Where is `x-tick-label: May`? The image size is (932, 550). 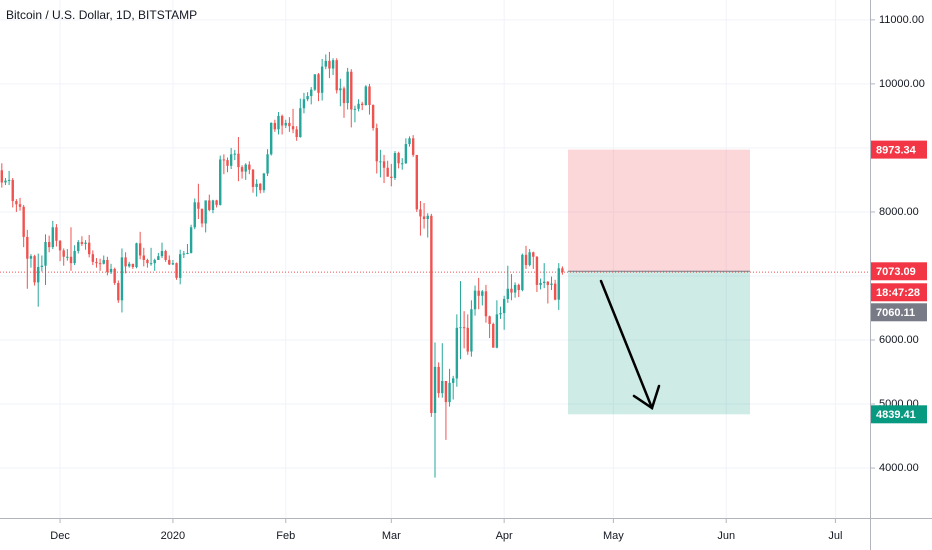 x-tick-label: May is located at coordinates (613, 536).